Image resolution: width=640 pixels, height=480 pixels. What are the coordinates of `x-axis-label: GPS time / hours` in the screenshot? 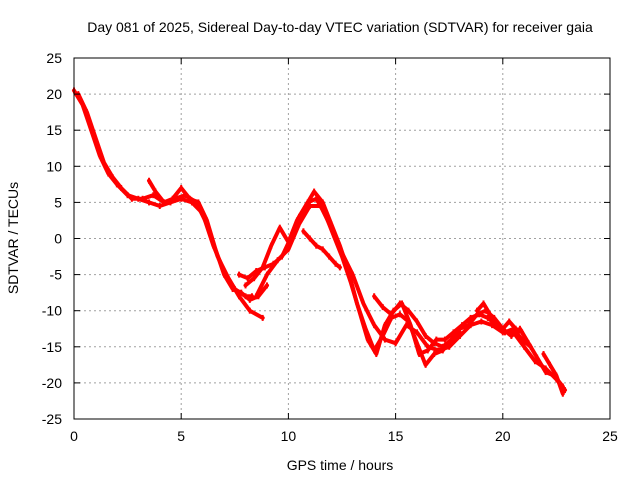 It's located at (340, 465).